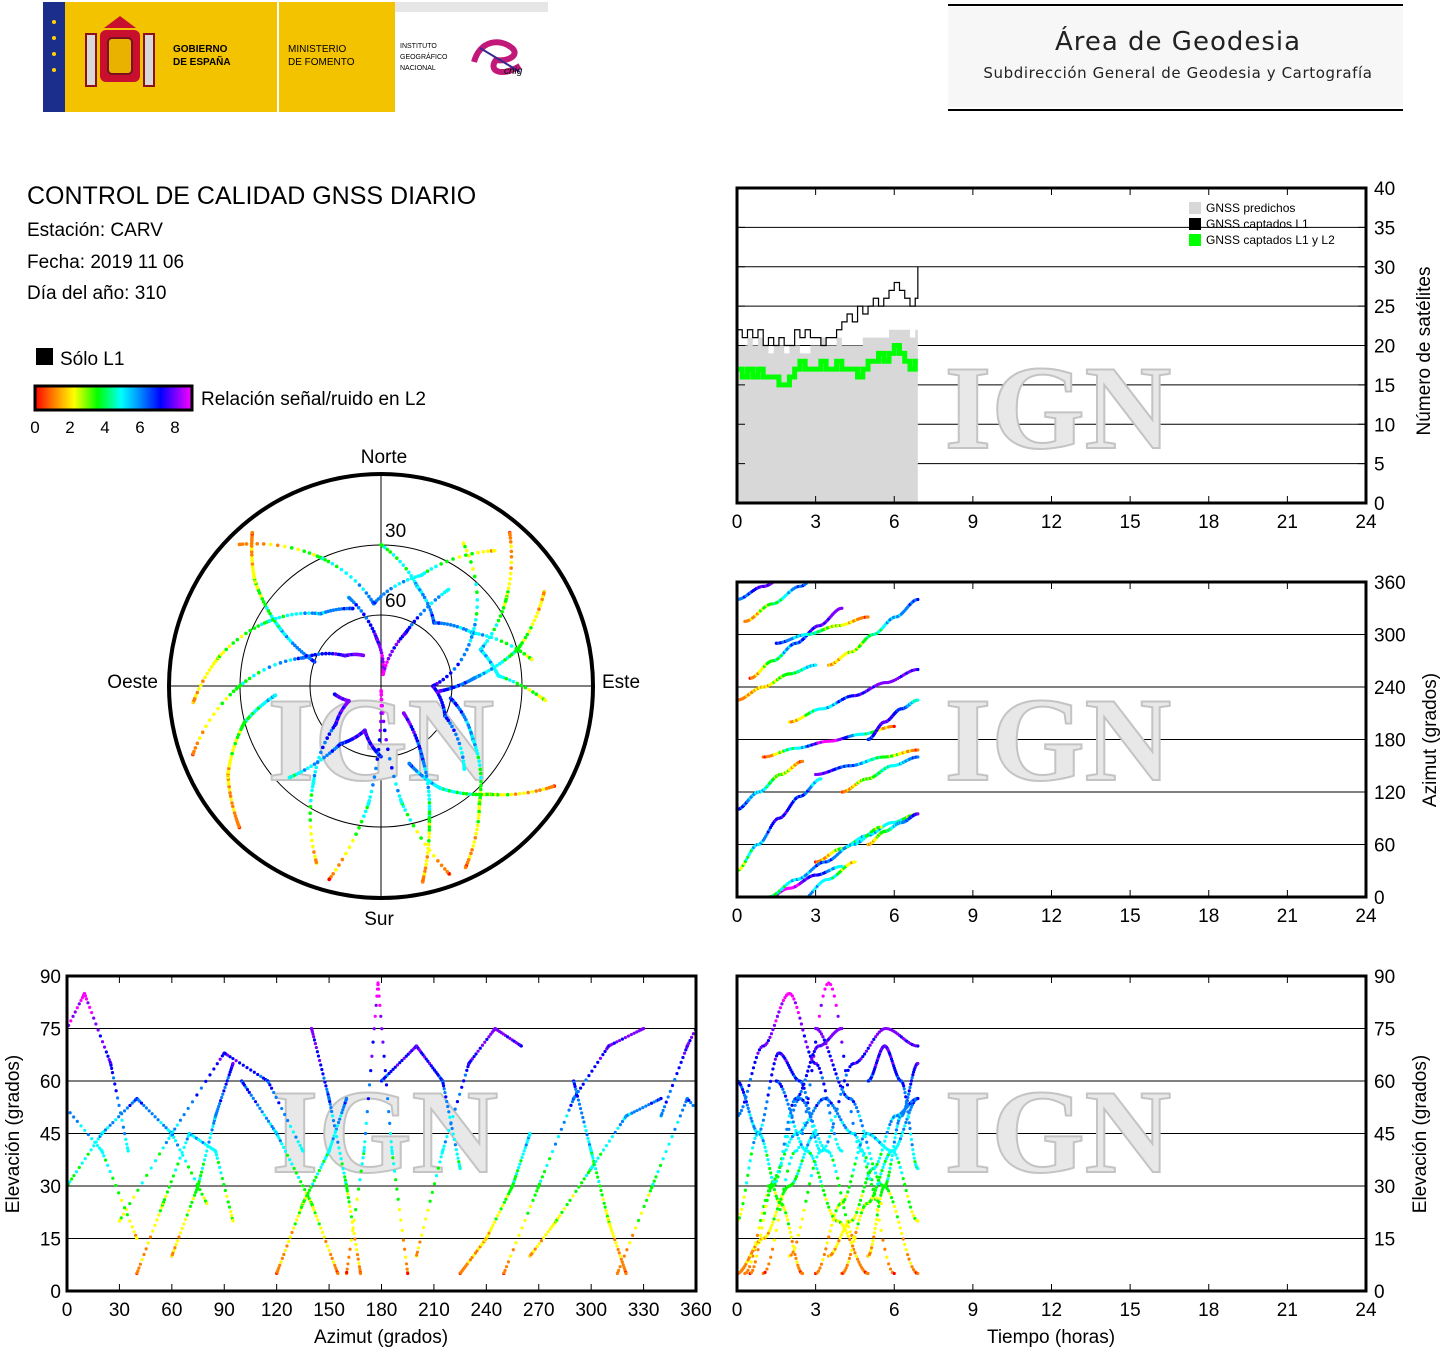  What do you see at coordinates (1379, 465) in the screenshot?
I see `y-tick-label: 5` at bounding box center [1379, 465].